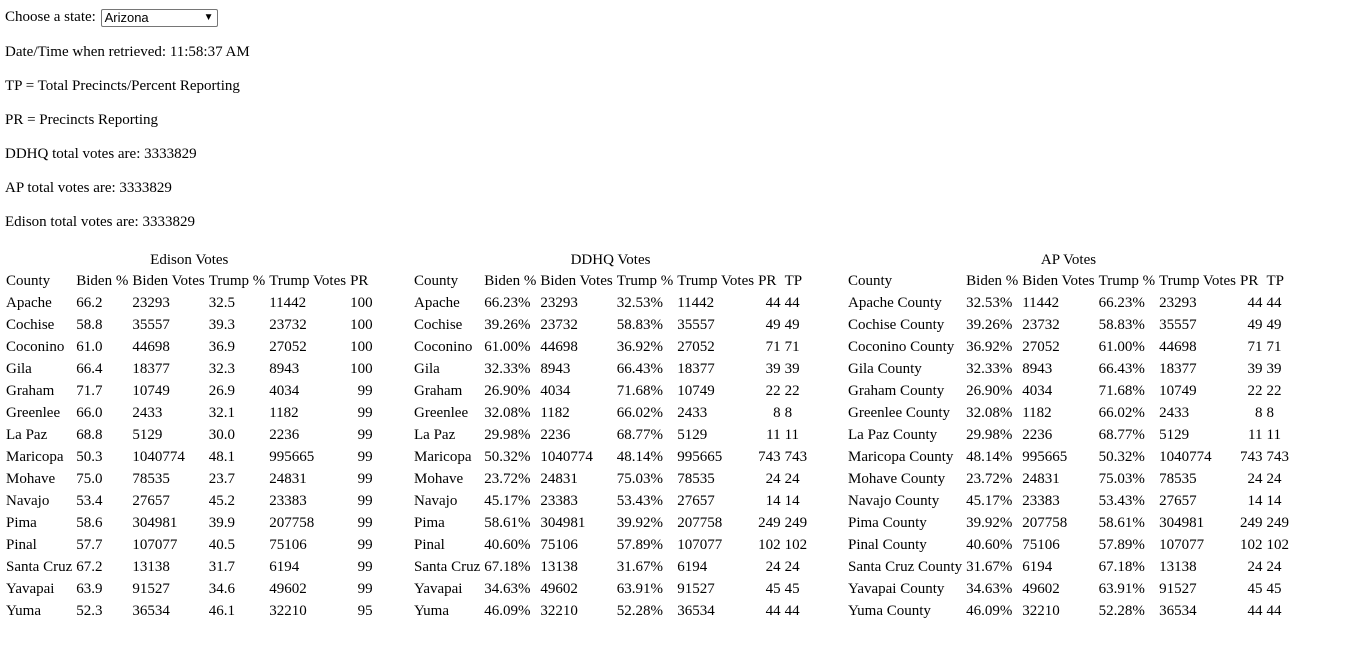  Describe the element at coordinates (221, 611) in the screenshot. I see `table-cell: 46.1` at that location.